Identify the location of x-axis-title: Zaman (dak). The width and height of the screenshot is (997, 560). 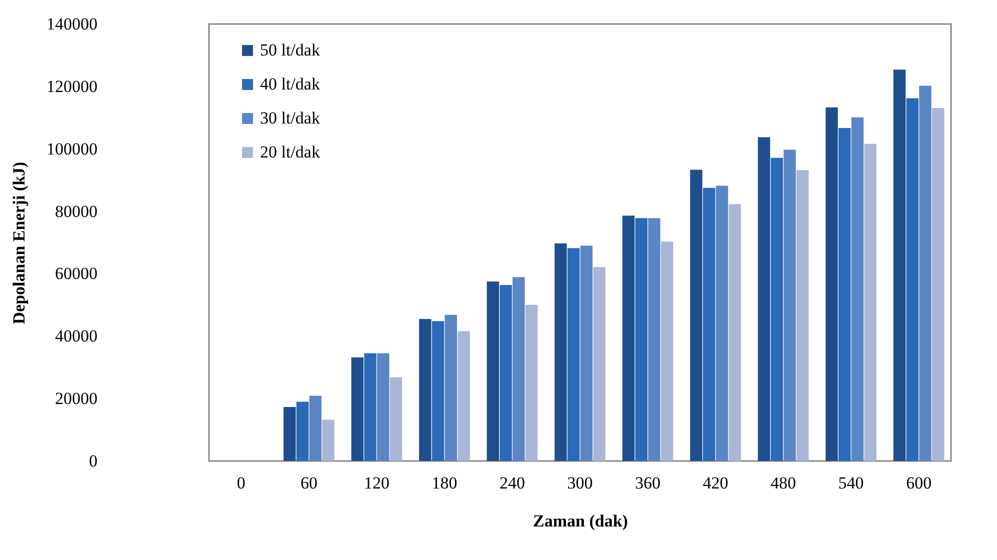
(580, 521).